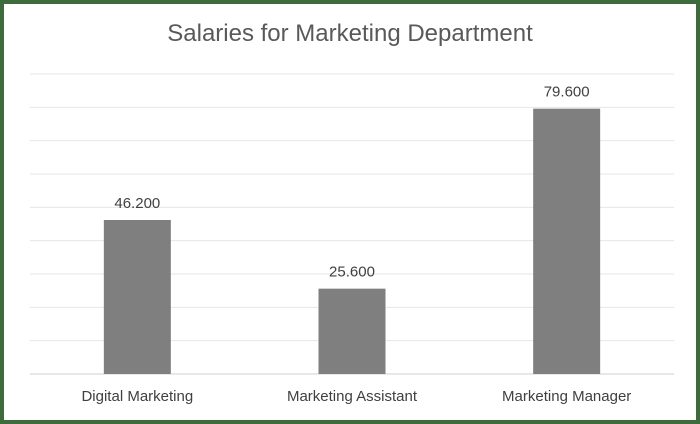 This screenshot has width=700, height=424. Describe the element at coordinates (137, 203) in the screenshot. I see `data-label: 46.200` at that location.